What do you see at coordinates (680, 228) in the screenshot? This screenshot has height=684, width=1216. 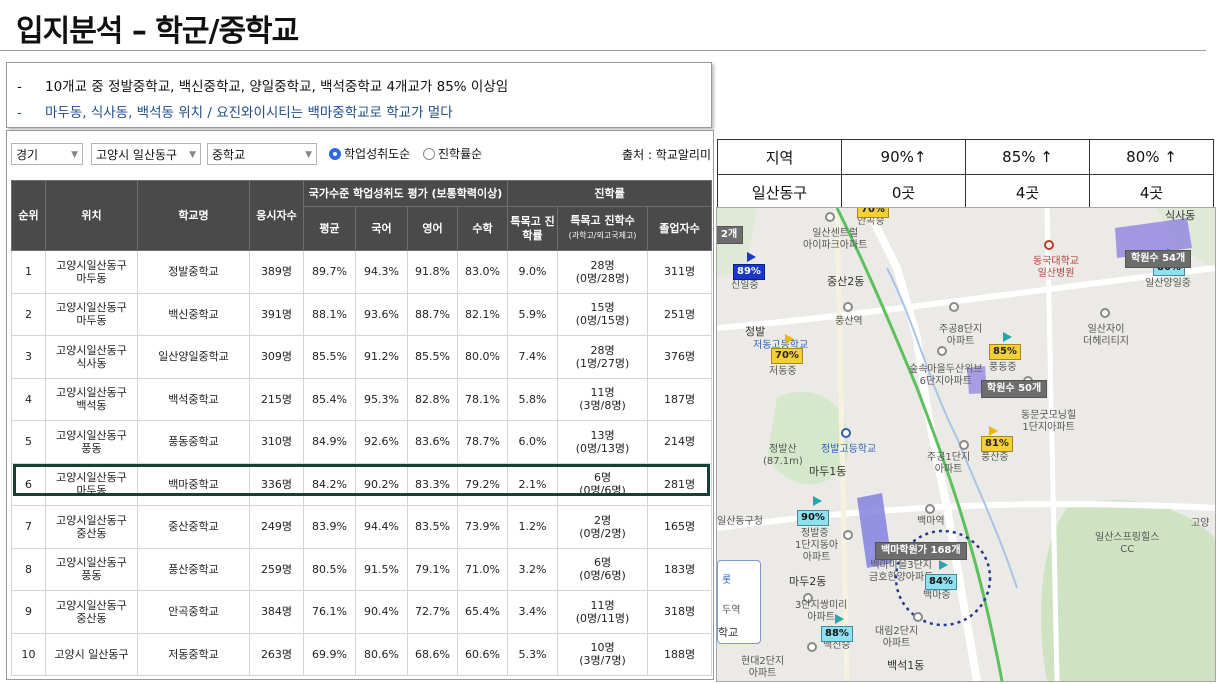 I see `col-header-graduates: 졸업자수` at bounding box center [680, 228].